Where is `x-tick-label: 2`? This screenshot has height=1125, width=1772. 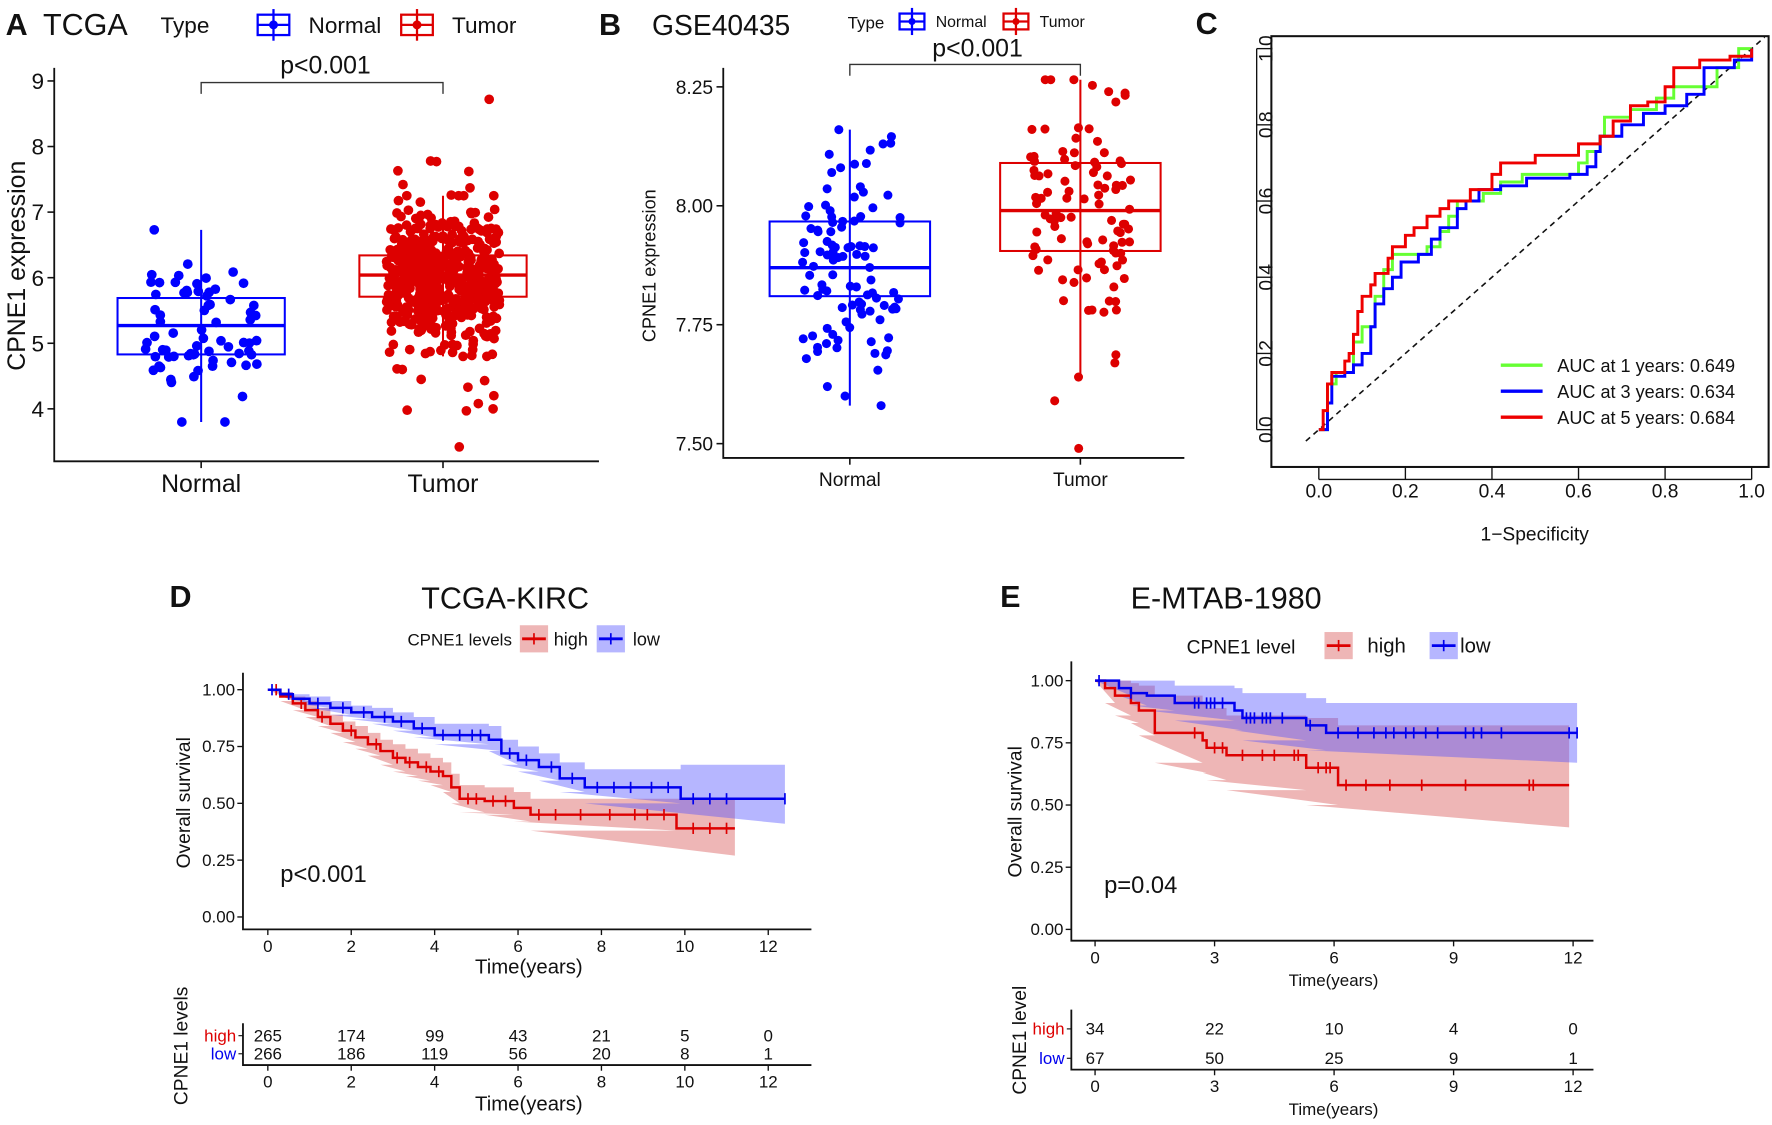 x-tick-label: 2 is located at coordinates (351, 946).